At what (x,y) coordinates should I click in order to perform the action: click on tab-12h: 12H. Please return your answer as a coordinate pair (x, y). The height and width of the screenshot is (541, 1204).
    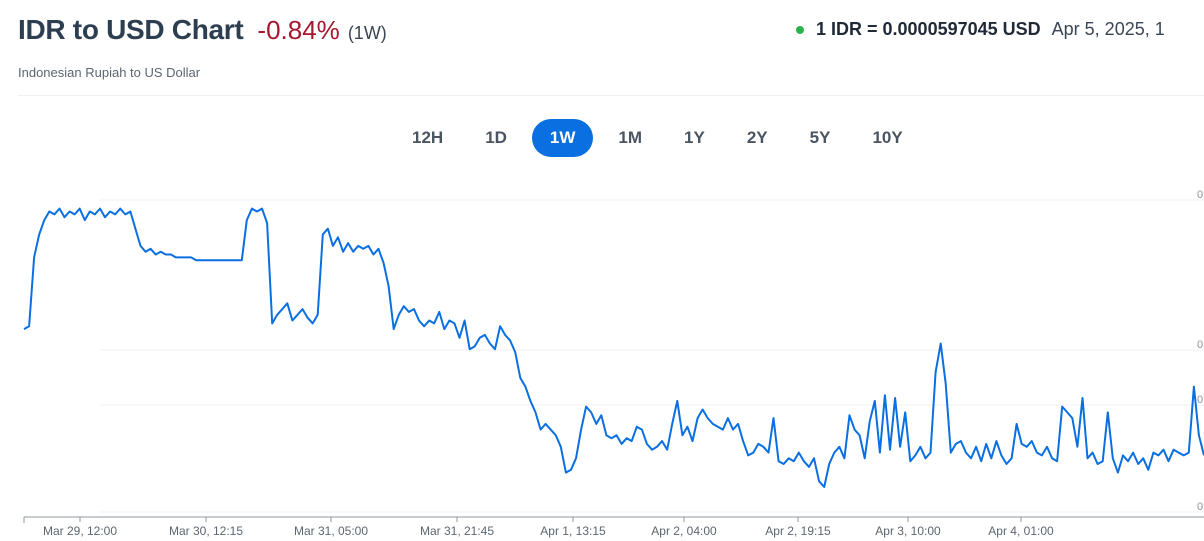
    Looking at the image, I should click on (428, 137).